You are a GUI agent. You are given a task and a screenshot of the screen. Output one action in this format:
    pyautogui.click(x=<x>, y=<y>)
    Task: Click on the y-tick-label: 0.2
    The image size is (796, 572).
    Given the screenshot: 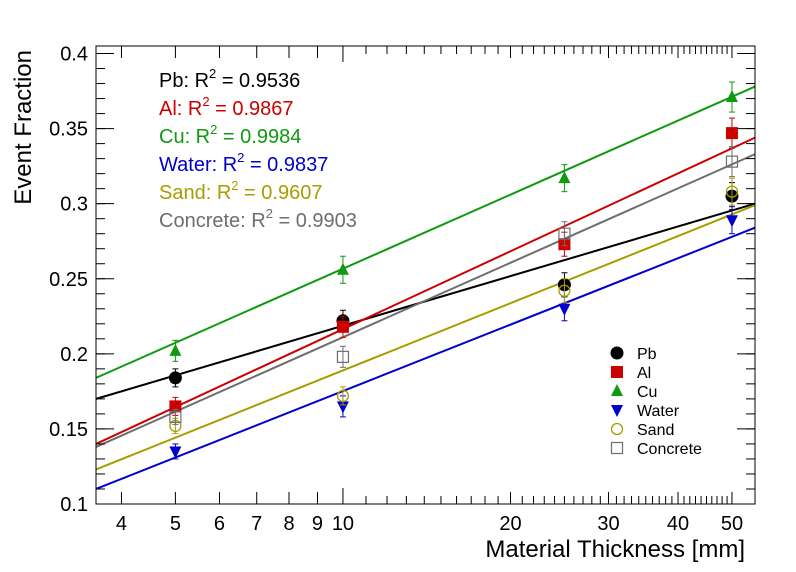 What is the action you would take?
    pyautogui.click(x=74, y=355)
    